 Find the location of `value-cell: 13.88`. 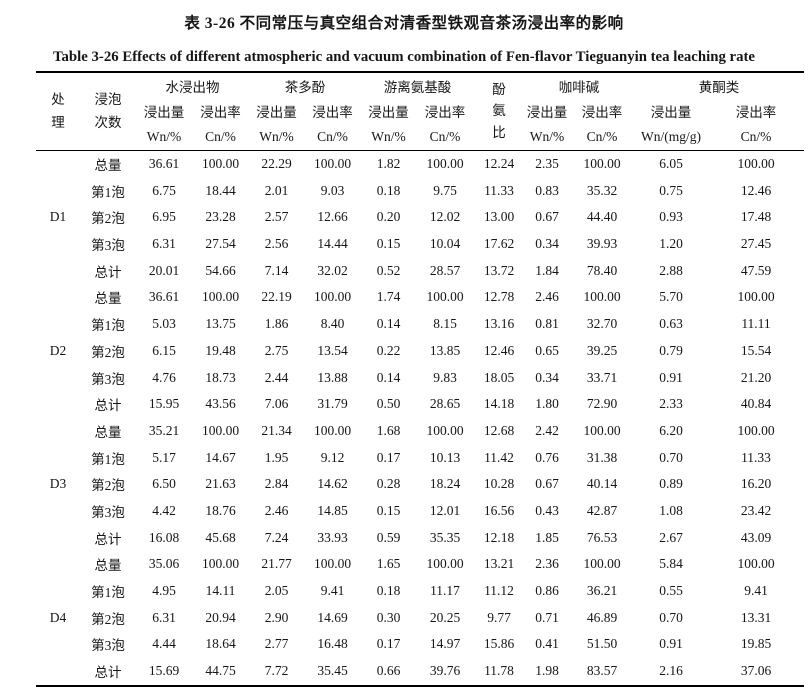

value-cell: 13.88 is located at coordinates (332, 377).